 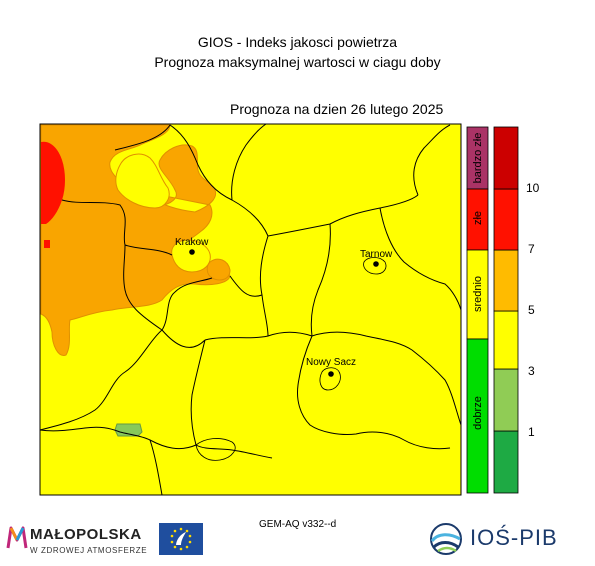 What do you see at coordinates (192, 242) in the screenshot?
I see `city-label-krakow: Krakow` at bounding box center [192, 242].